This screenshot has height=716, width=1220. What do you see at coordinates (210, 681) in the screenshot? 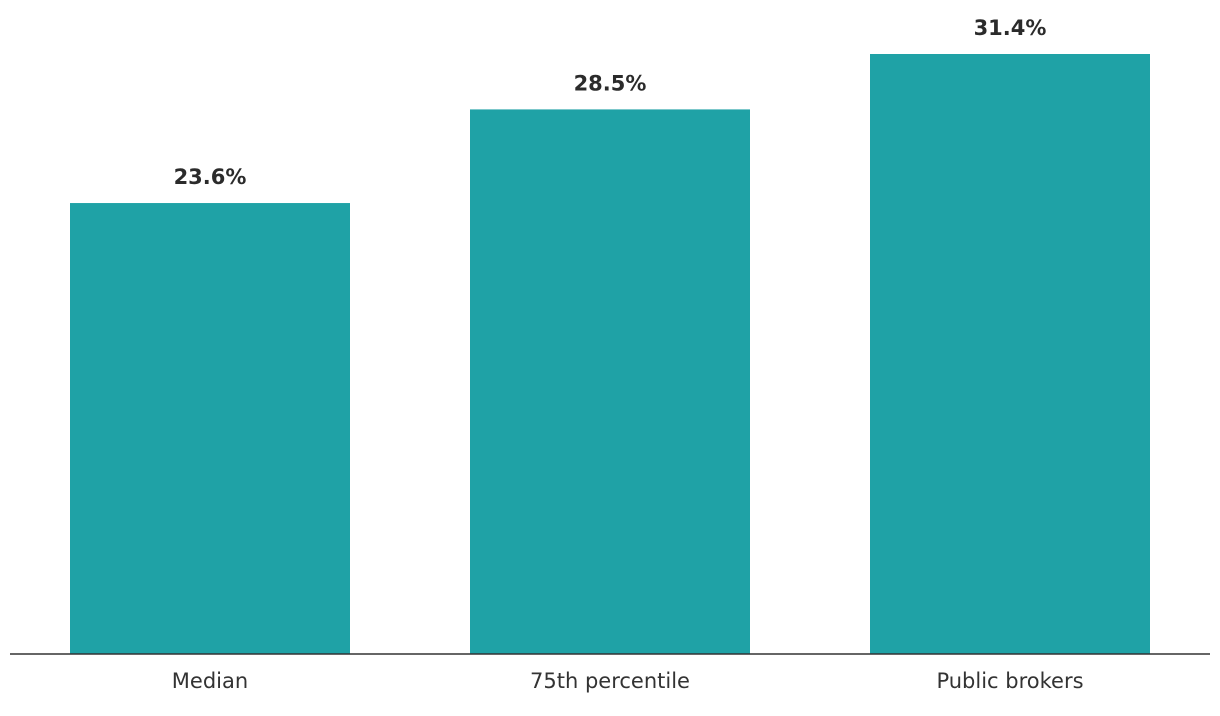
I see `x-tick-label: Median` at bounding box center [210, 681].